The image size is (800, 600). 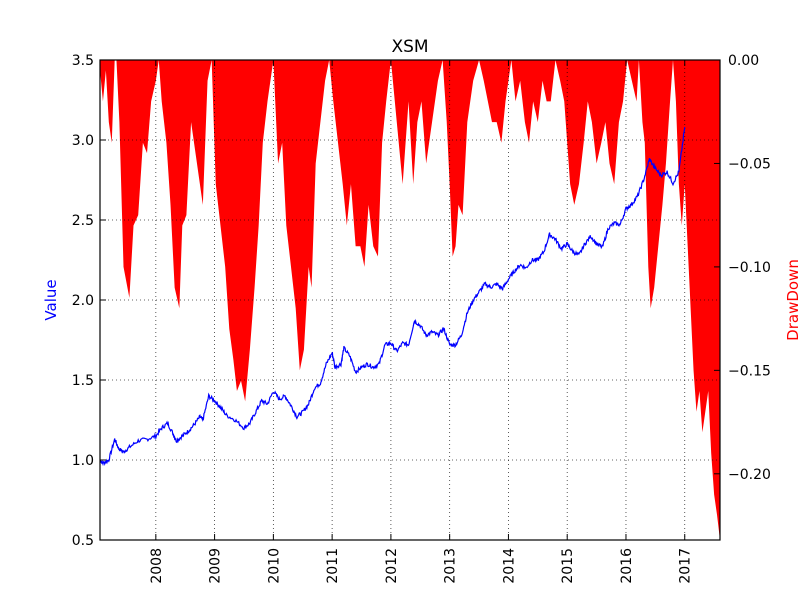 I want to click on right-tick-label: −0.05, so click(x=749, y=164).